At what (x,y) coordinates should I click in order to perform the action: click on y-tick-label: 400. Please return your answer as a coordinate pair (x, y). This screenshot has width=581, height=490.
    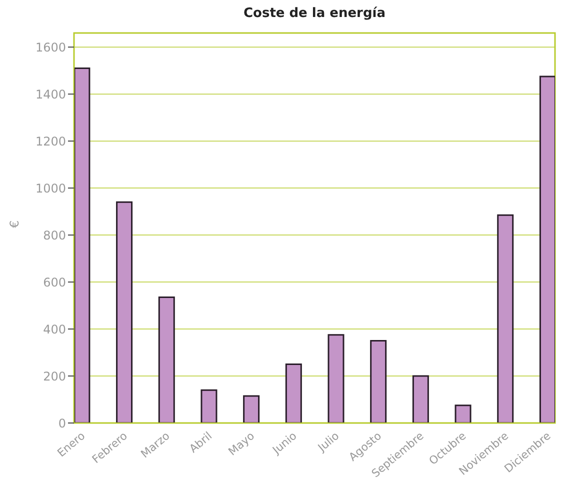
    Looking at the image, I should click on (54, 329).